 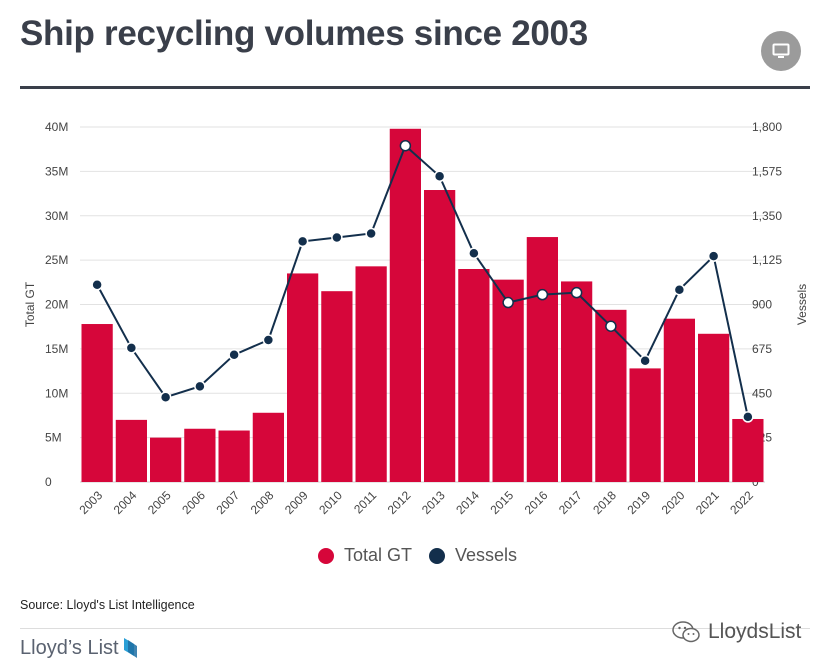 What do you see at coordinates (714, 407) in the screenshot?
I see `bar-2021` at bounding box center [714, 407].